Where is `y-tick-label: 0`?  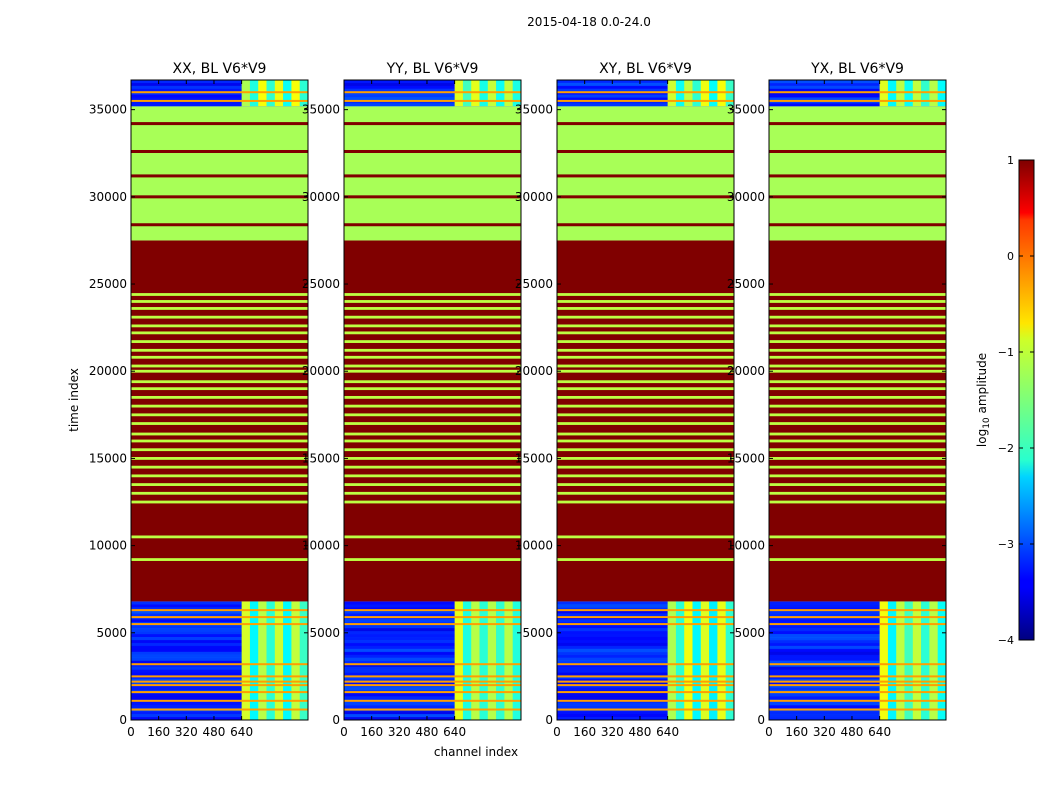
y-tick-label: 0 is located at coordinates (761, 720).